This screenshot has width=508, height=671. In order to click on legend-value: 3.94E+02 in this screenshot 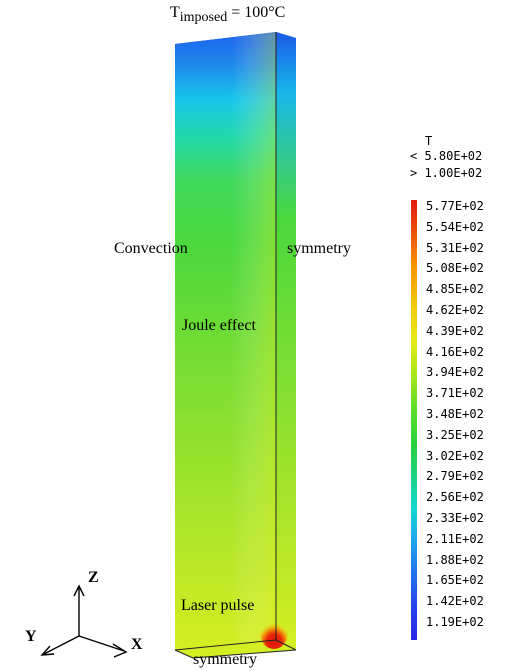, I will do `click(455, 372)`.